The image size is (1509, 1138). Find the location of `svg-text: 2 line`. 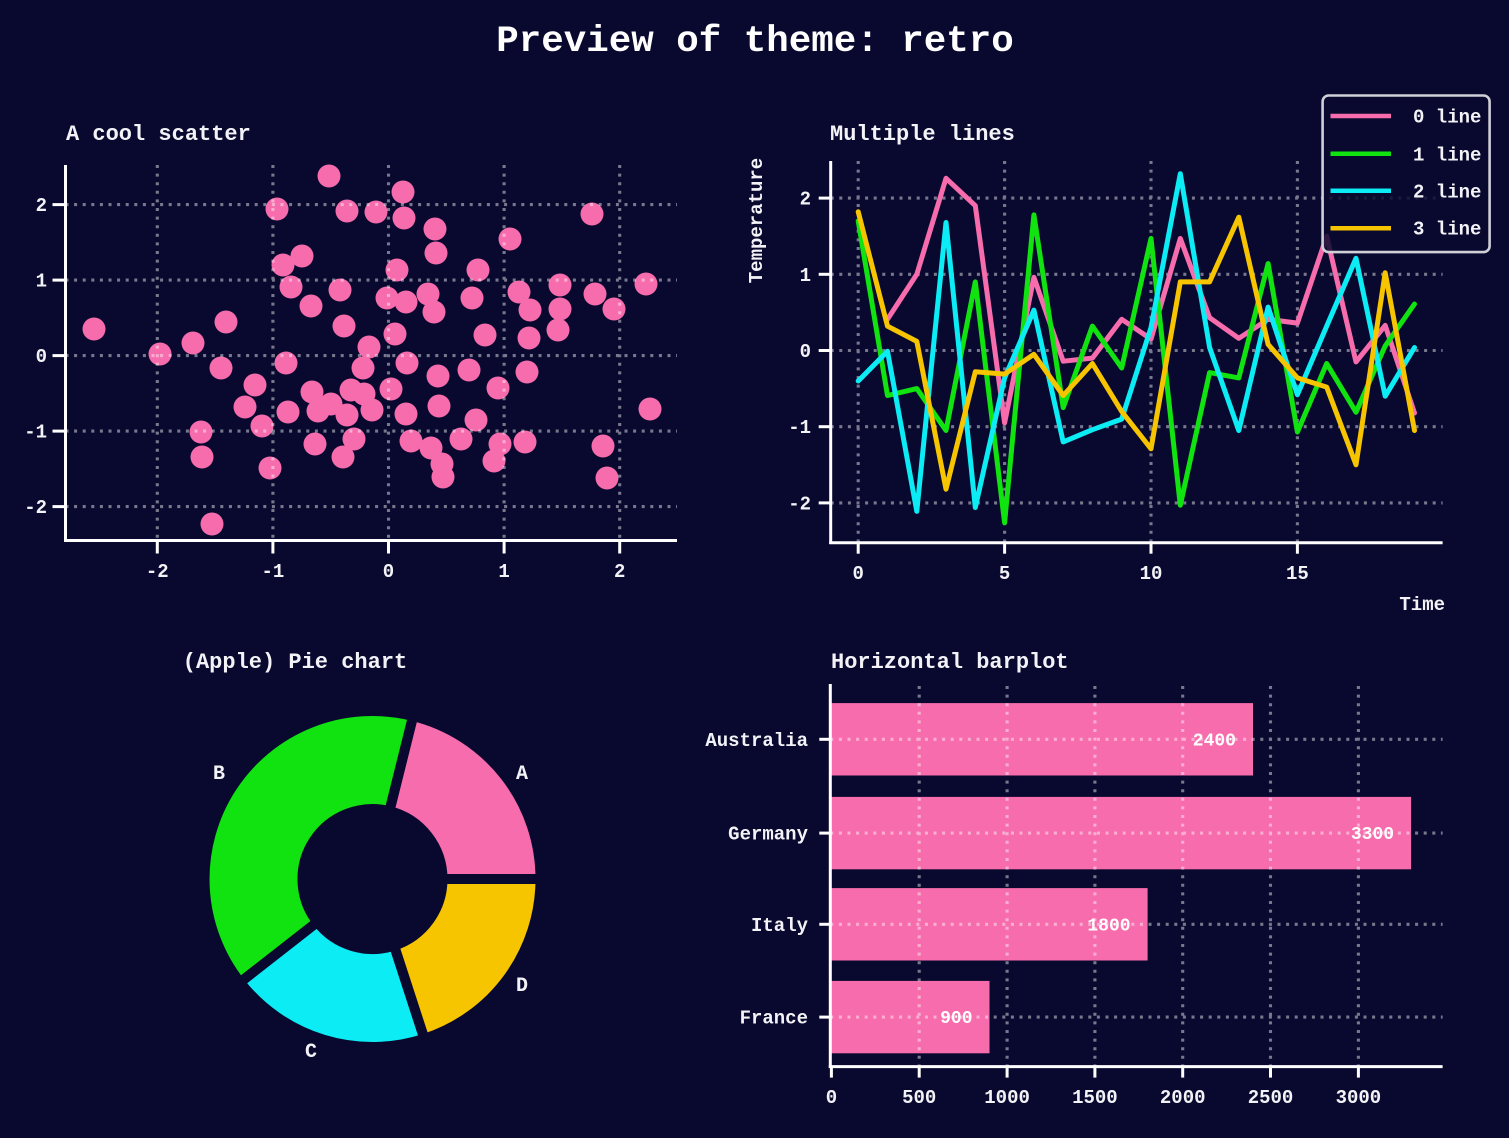

svg-text: 2 line is located at coordinates (1447, 192).